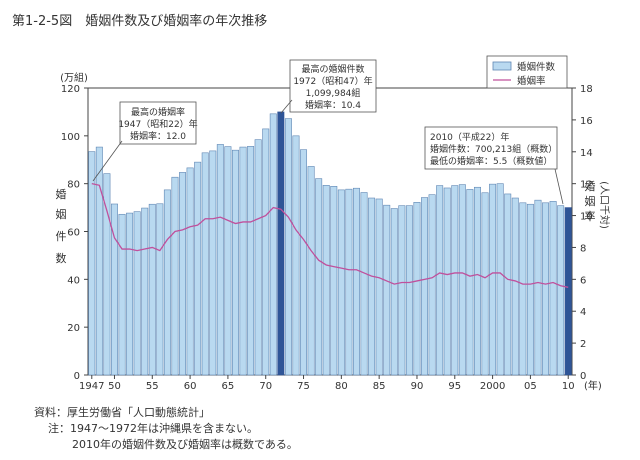 This screenshot has height=460, width=640. I want to click on bar-1970, so click(266, 252).